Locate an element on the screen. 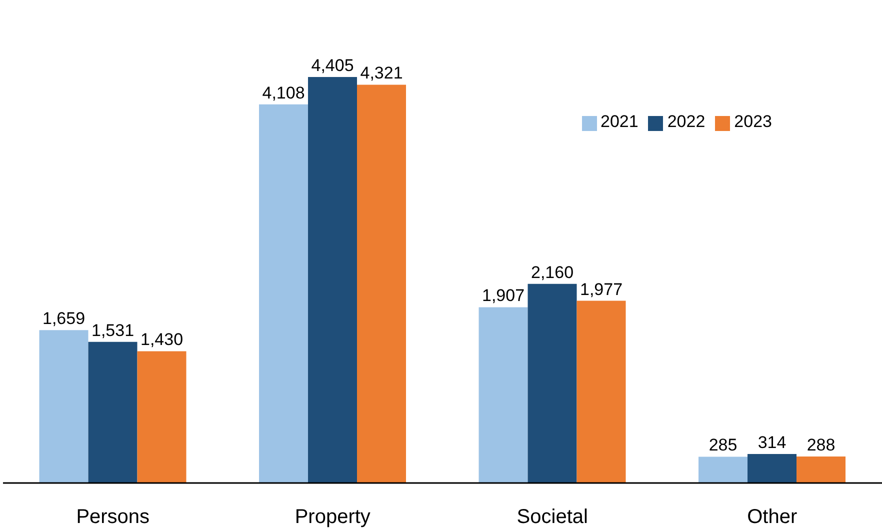 This screenshot has width=882, height=532. legend-label: 2023 is located at coordinates (753, 121).